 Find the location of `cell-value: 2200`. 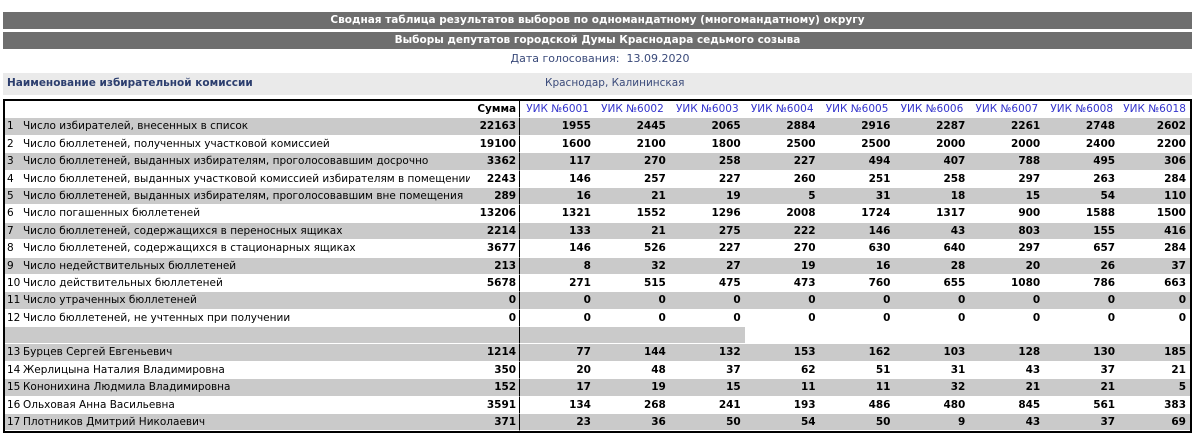

cell-value: 2200 is located at coordinates (1154, 145).